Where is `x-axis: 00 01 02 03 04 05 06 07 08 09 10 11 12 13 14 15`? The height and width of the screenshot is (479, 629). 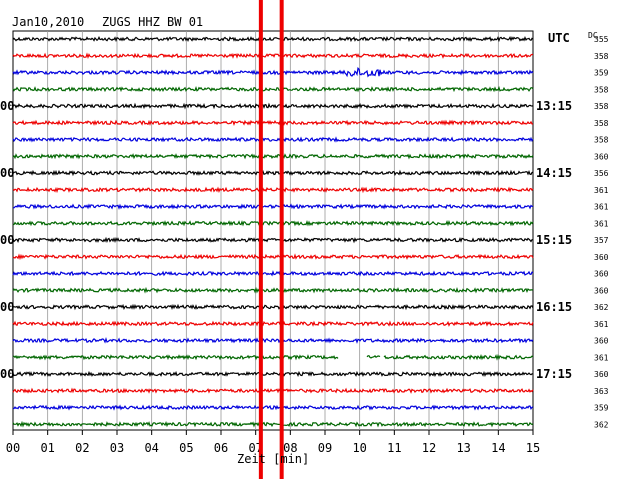
x-axis: 00 01 02 03 04 05 06 07 08 09 10 11 12 13 14 15 is located at coordinates (273, 442).